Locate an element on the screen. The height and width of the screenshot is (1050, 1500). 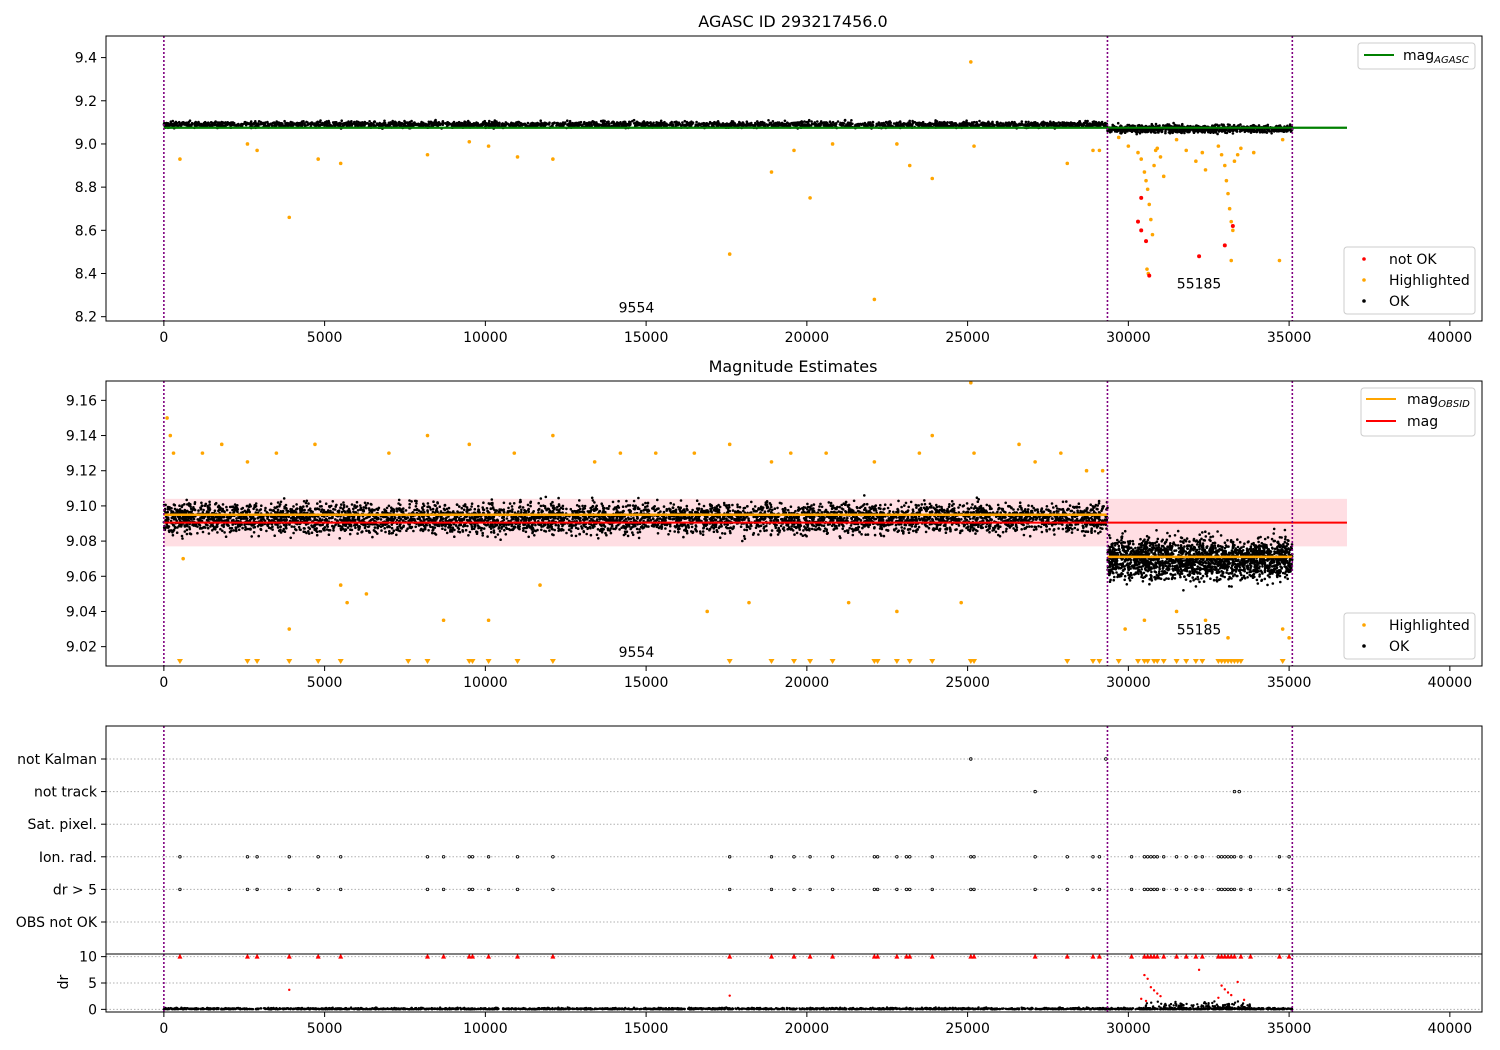
not-ok-point is located at coordinates (1149, 275).